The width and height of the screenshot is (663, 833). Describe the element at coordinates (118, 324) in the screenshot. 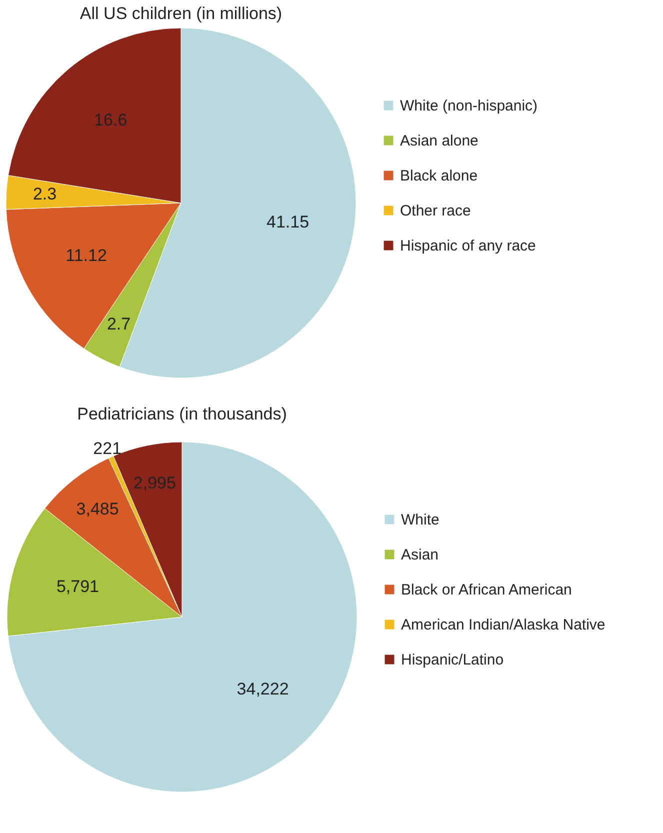

I see `data-label: 2.7` at that location.